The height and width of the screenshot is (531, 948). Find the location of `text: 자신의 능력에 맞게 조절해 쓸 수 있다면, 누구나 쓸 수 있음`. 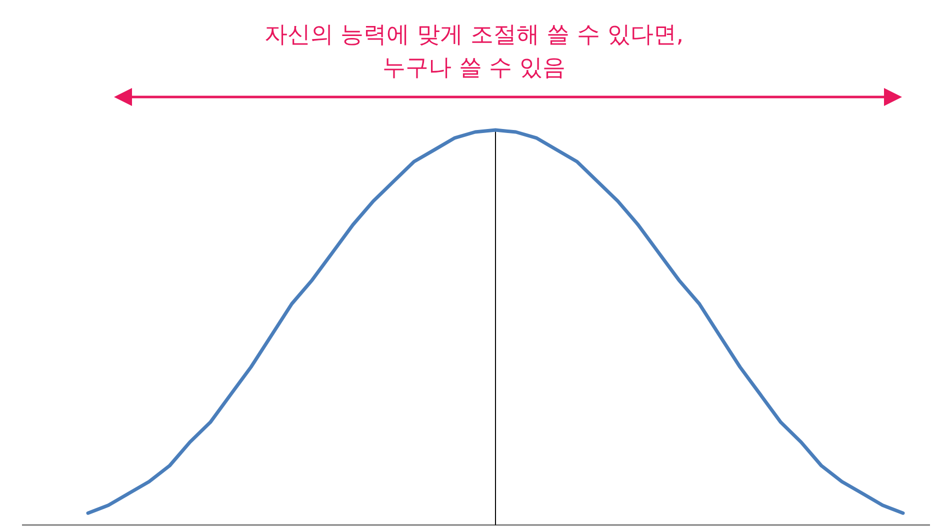

text: 자신의 능력에 맞게 조절해 쓸 수 있다면, 누구나 쓸 수 있음 is located at coordinates (474, 51).